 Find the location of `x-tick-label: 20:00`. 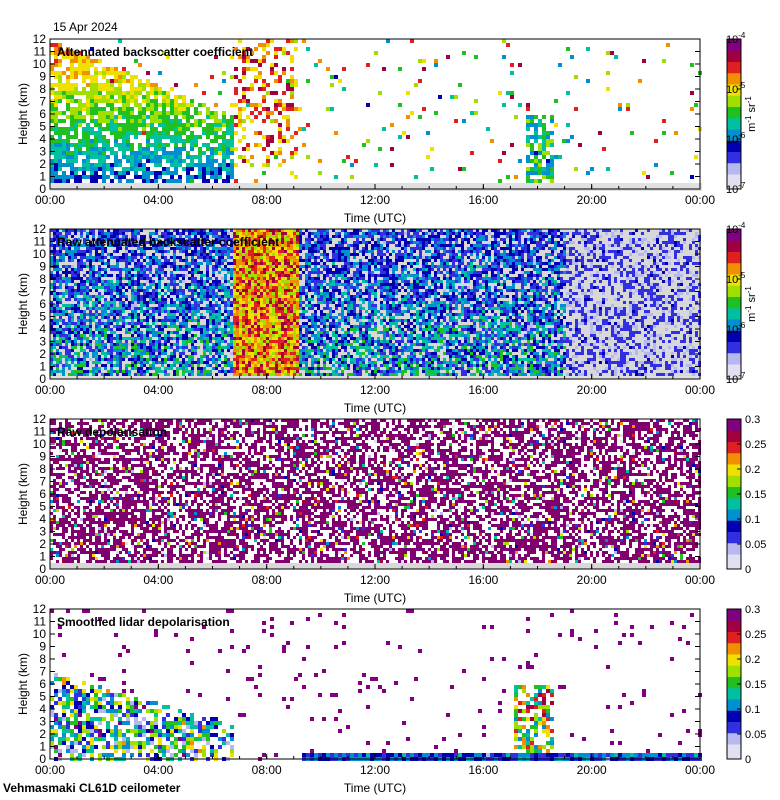

x-tick-label: 20:00 is located at coordinates (592, 390).